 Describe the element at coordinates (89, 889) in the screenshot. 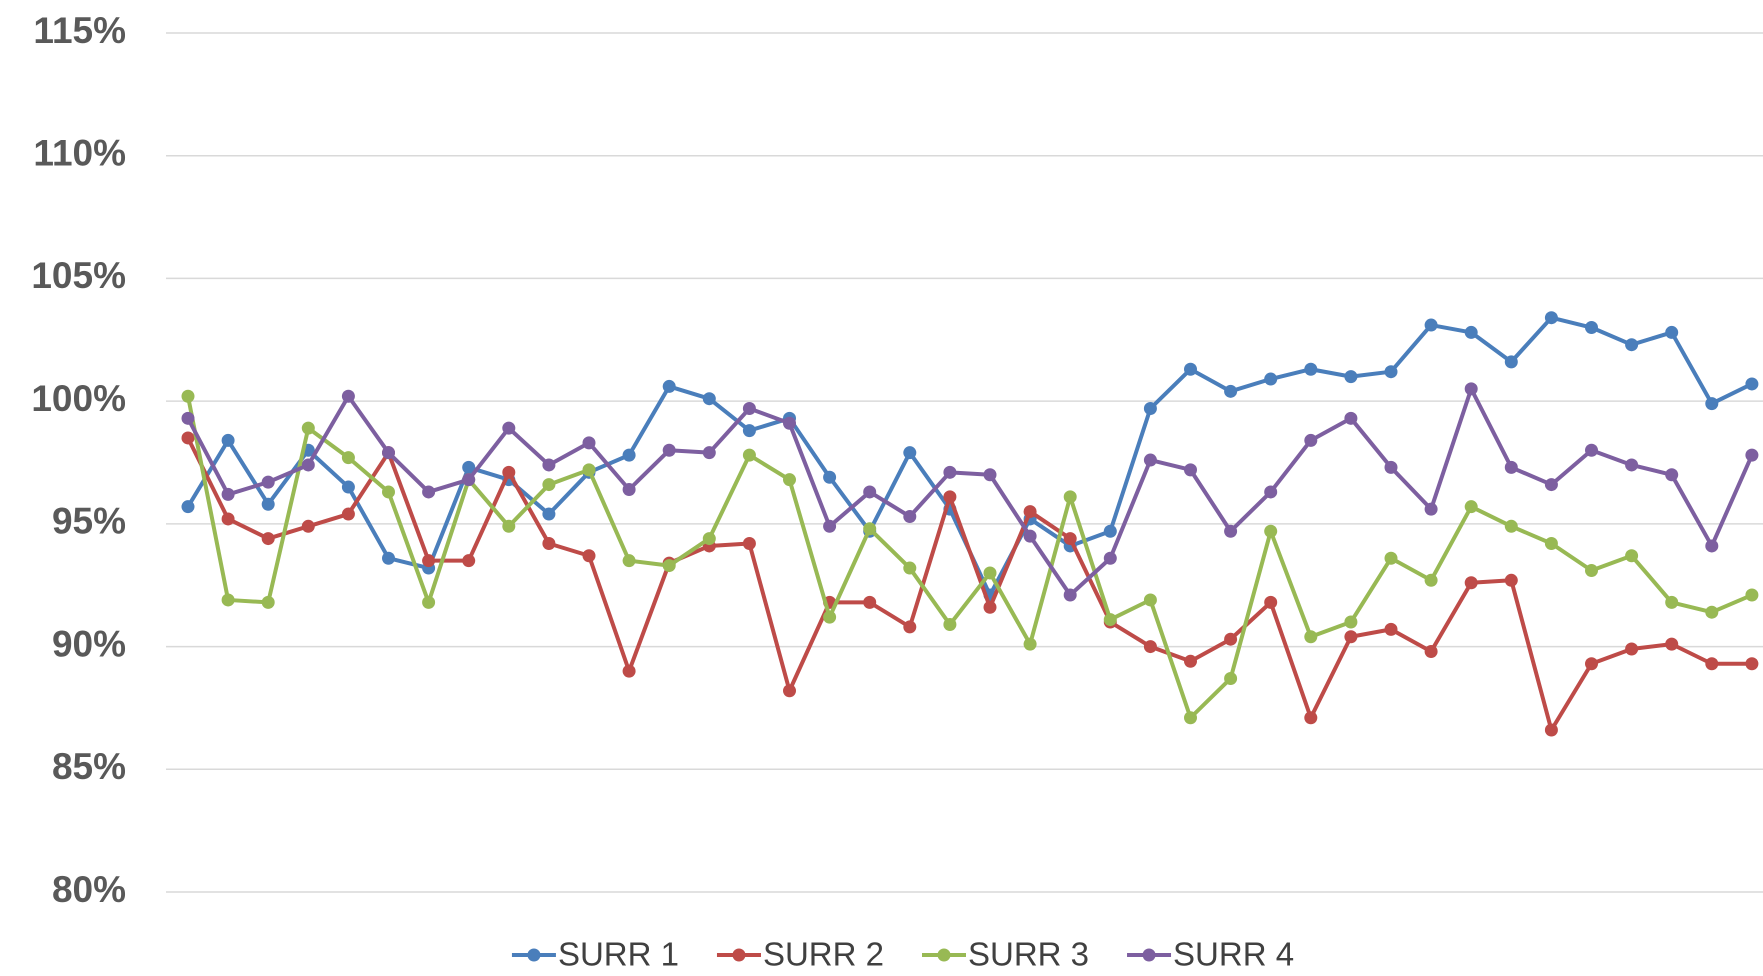

I see `y-tick-label: 80%` at that location.